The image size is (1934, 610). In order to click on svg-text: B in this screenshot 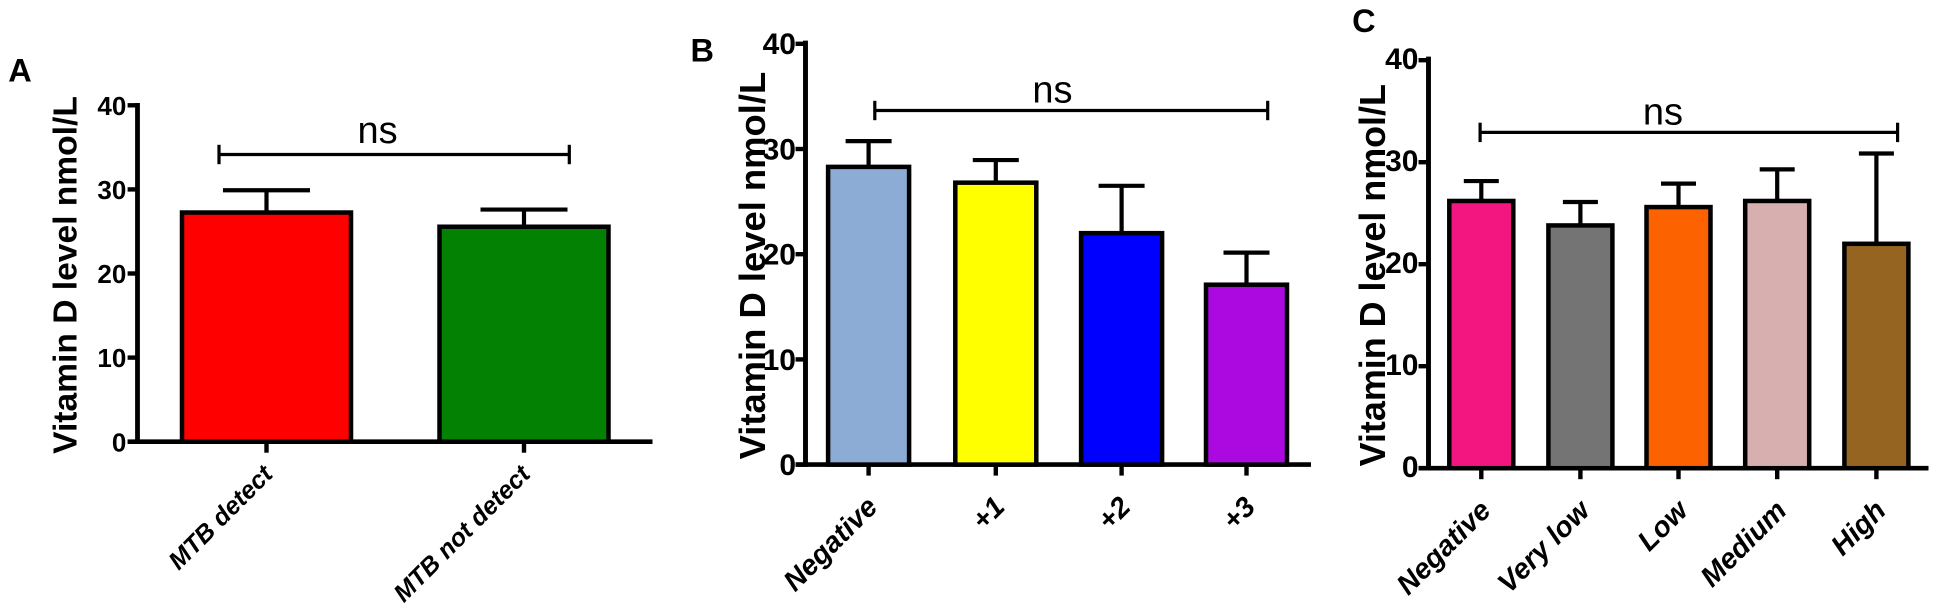, I will do `click(702, 51)`.